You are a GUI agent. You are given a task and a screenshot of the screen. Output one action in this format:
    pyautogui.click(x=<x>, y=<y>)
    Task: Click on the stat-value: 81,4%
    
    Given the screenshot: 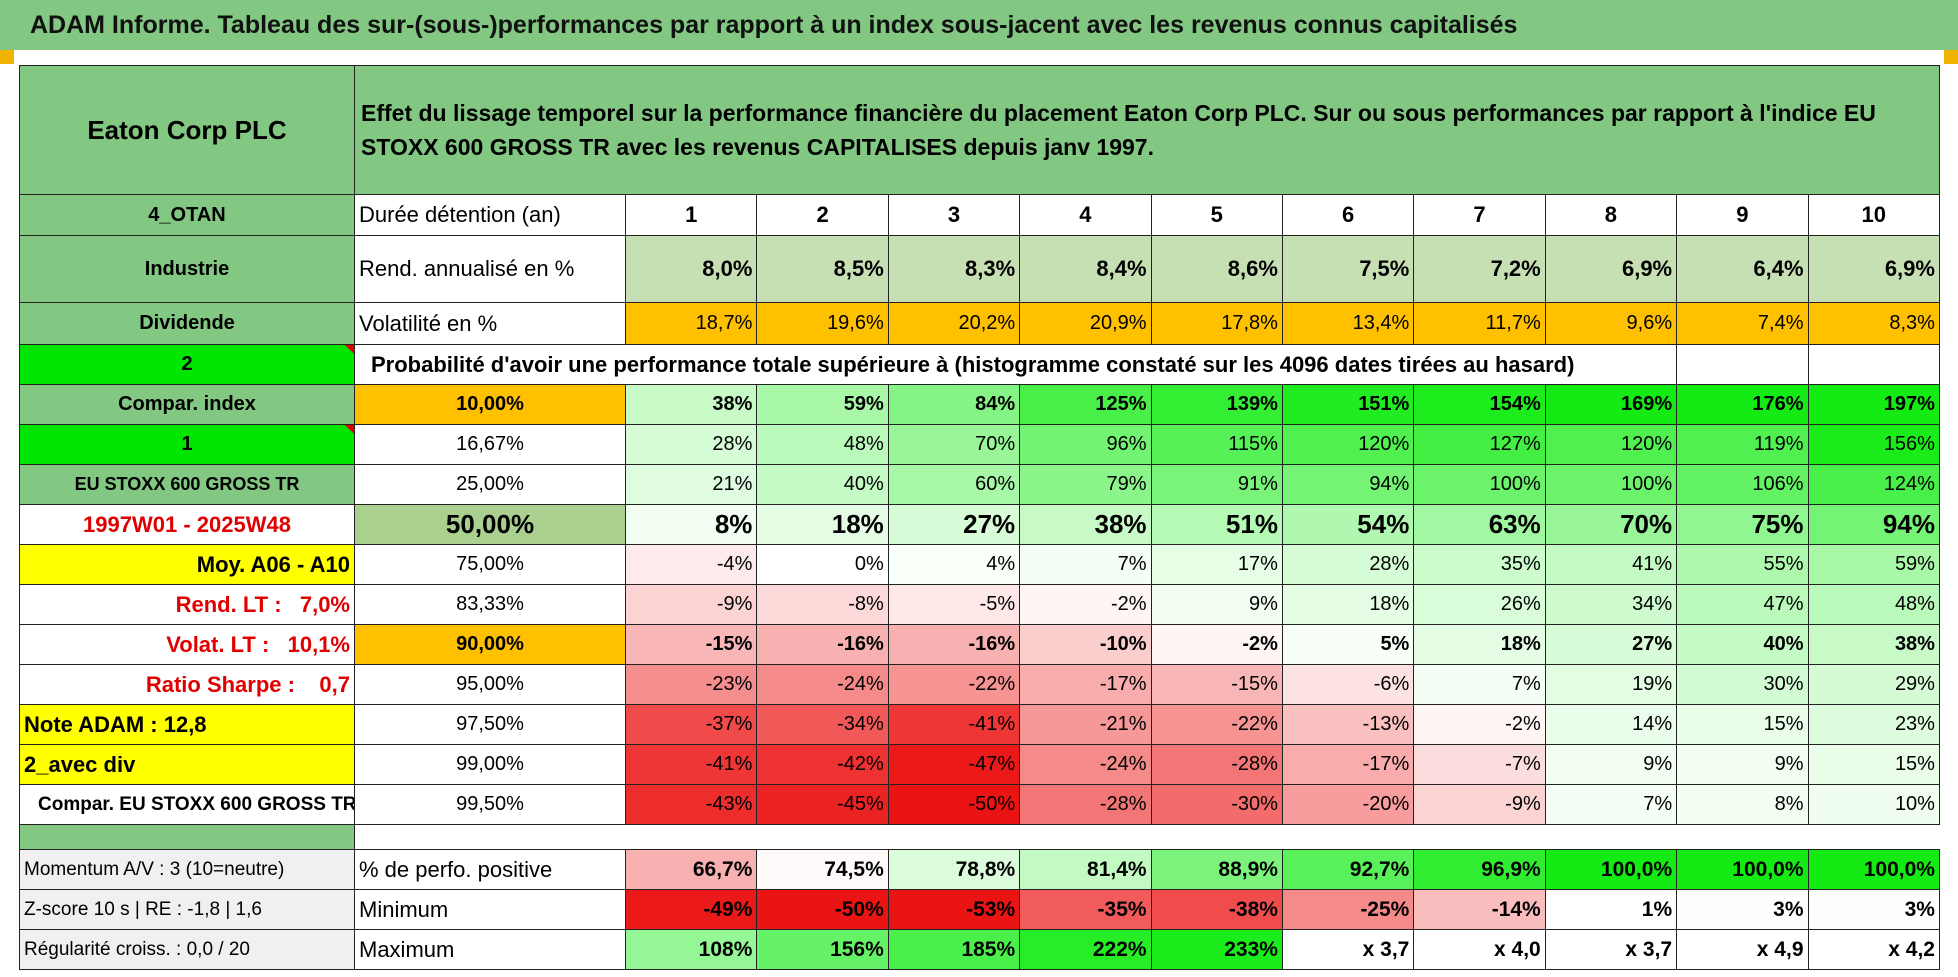 What is the action you would take?
    pyautogui.click(x=1085, y=869)
    